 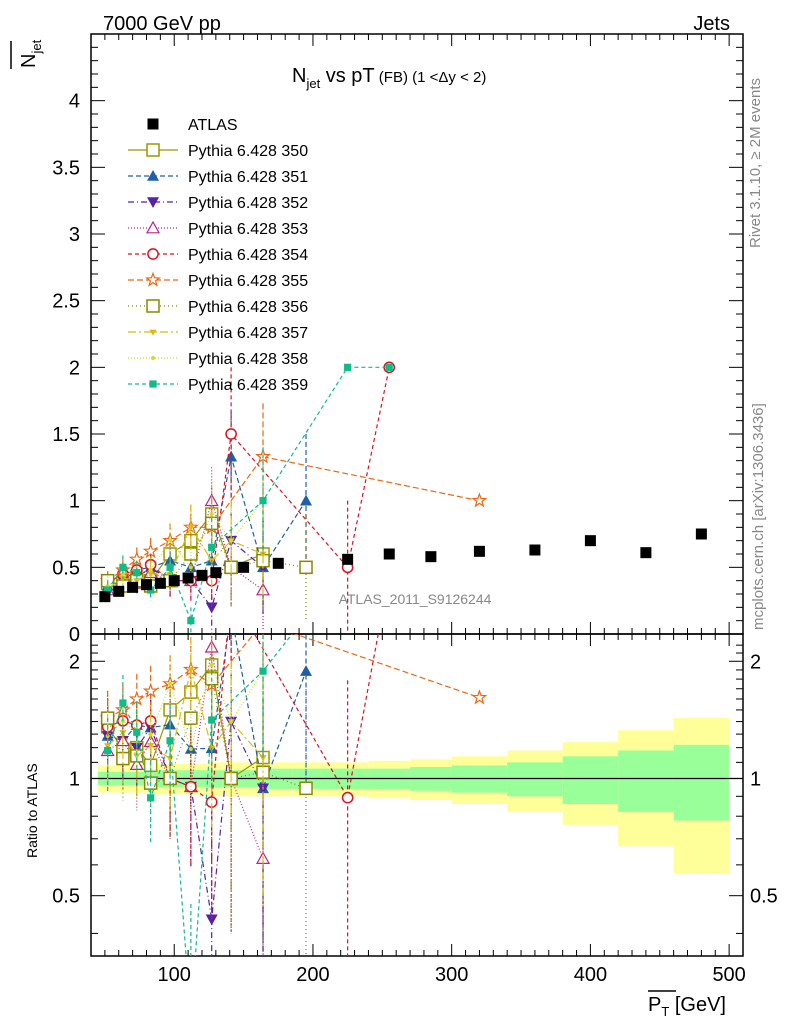 What do you see at coordinates (74, 102) in the screenshot?
I see `y-tick-label: 4` at bounding box center [74, 102].